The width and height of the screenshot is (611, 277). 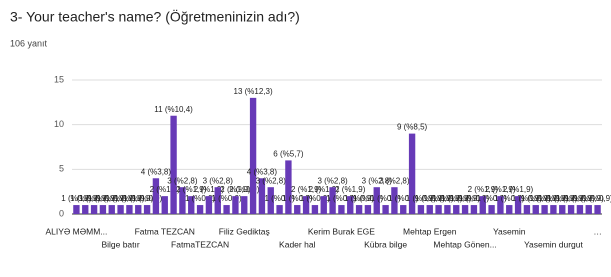 I want to click on data-label: 6 (%5,7), so click(x=288, y=154).